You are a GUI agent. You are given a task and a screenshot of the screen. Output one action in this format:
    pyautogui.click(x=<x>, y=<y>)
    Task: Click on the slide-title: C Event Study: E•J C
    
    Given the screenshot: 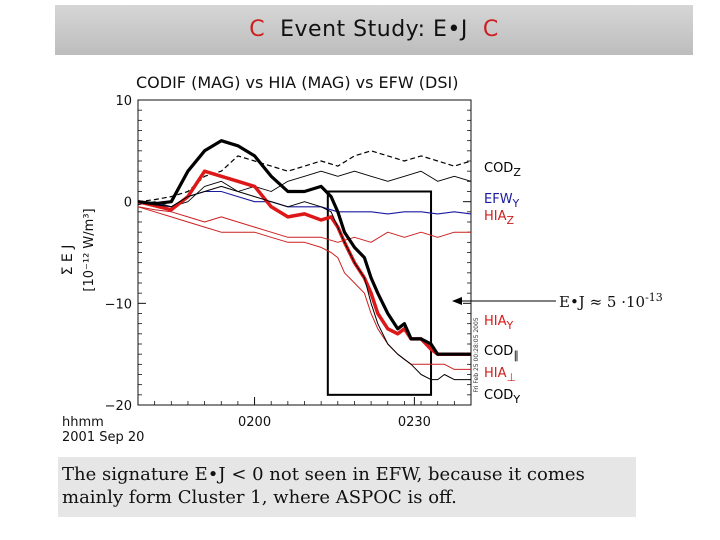 What is the action you would take?
    pyautogui.click(x=374, y=29)
    